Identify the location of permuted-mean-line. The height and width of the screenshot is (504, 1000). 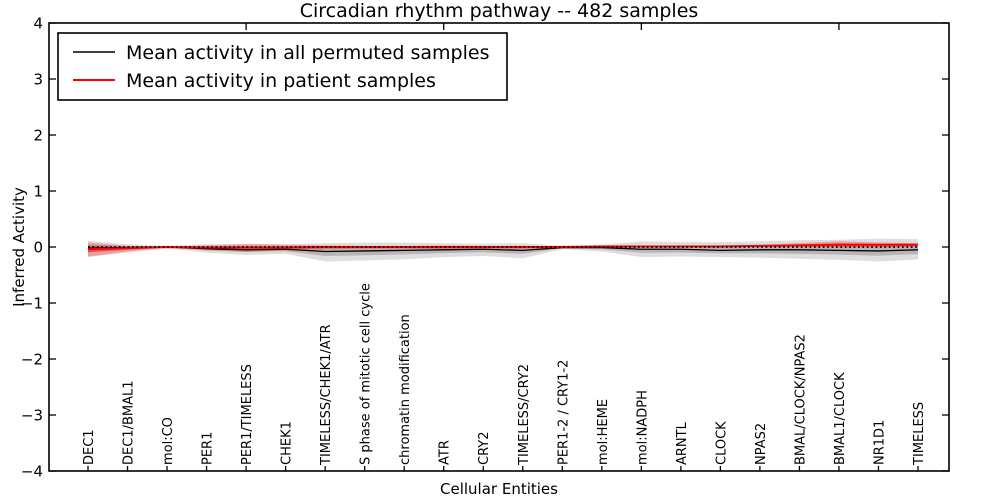
(503, 249).